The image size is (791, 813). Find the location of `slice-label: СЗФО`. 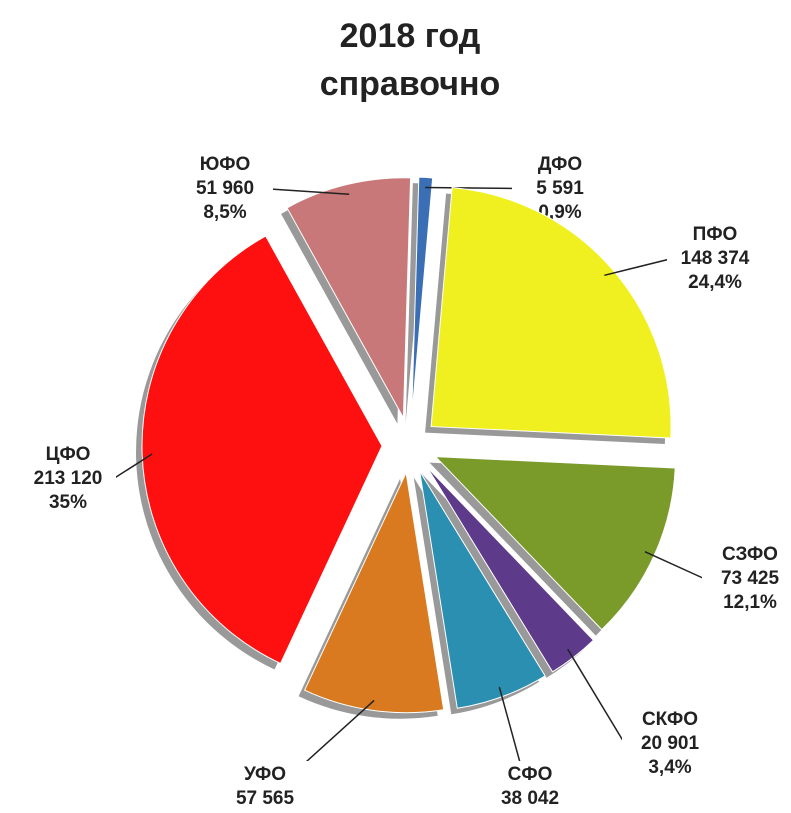

slice-label: СЗФО is located at coordinates (750, 554).